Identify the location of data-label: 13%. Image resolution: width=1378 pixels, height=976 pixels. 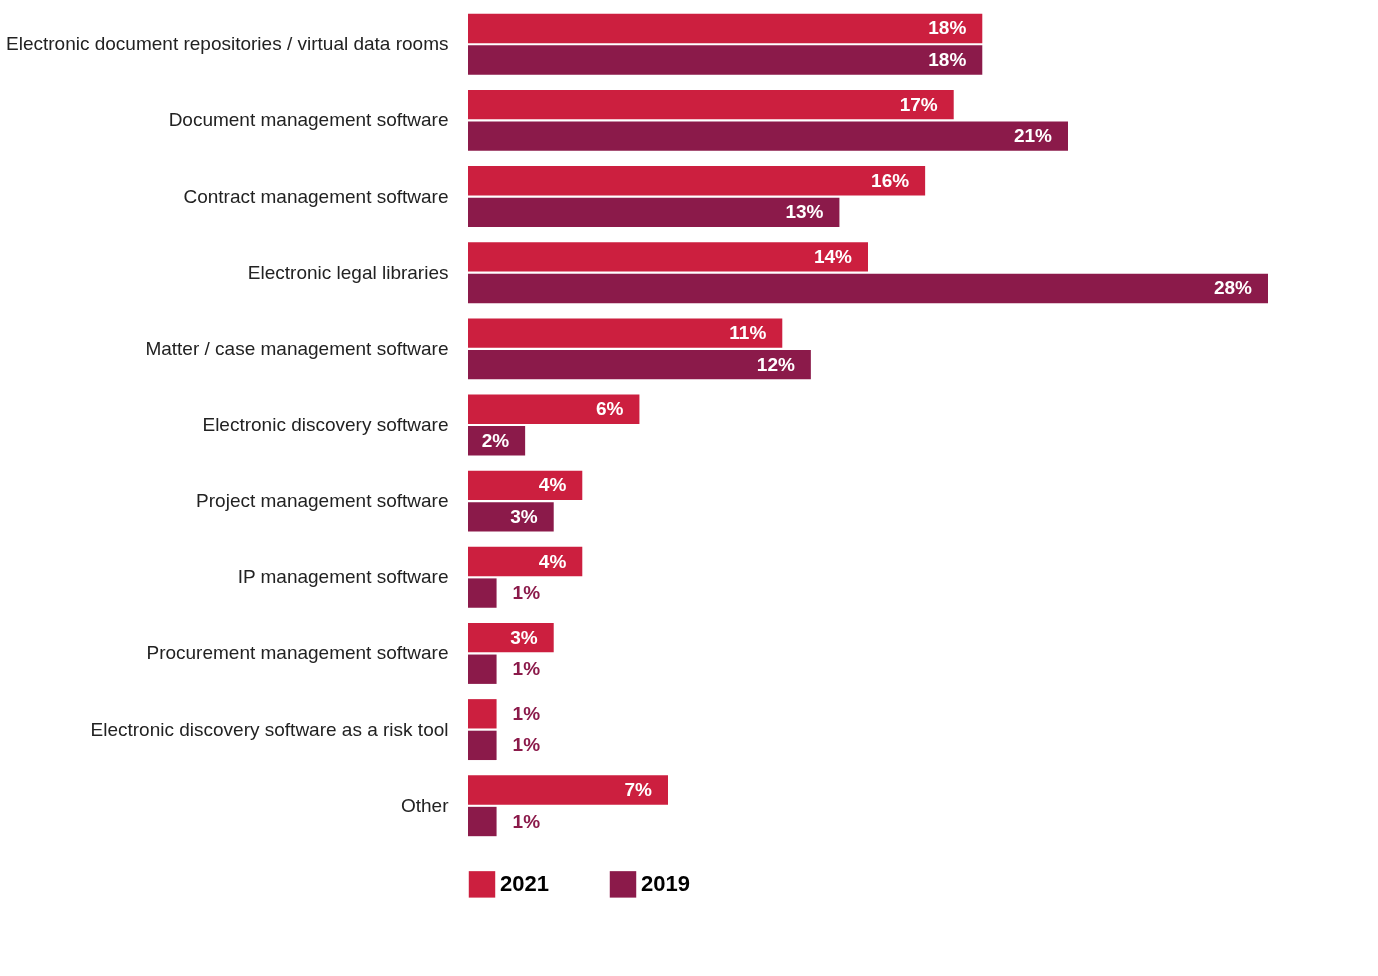
(804, 212).